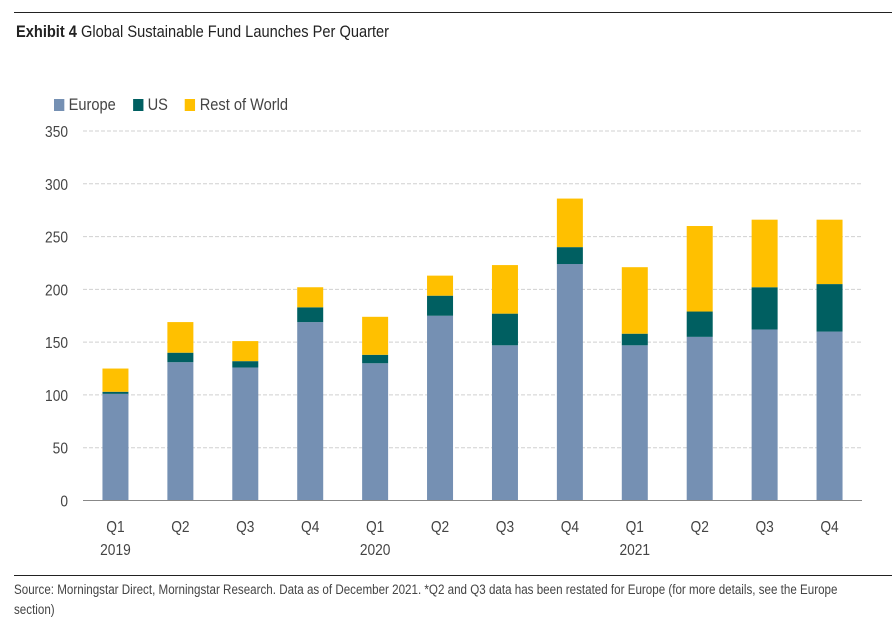  Describe the element at coordinates (190, 105) in the screenshot. I see `legend-swatch-rest-of-world` at that location.